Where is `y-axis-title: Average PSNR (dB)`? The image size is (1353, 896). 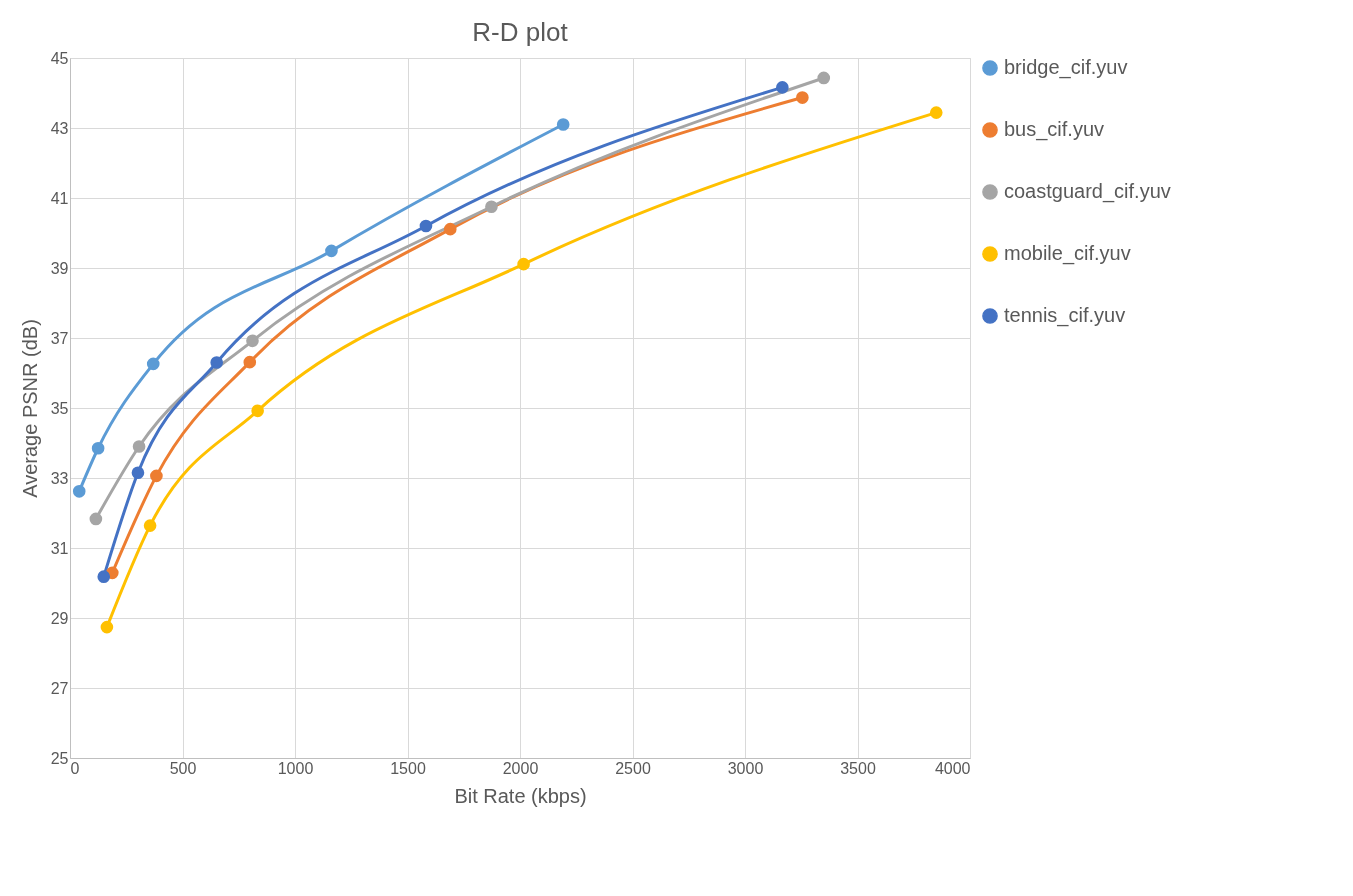
y-axis-title: Average PSNR (dB) is located at coordinates (29, 408).